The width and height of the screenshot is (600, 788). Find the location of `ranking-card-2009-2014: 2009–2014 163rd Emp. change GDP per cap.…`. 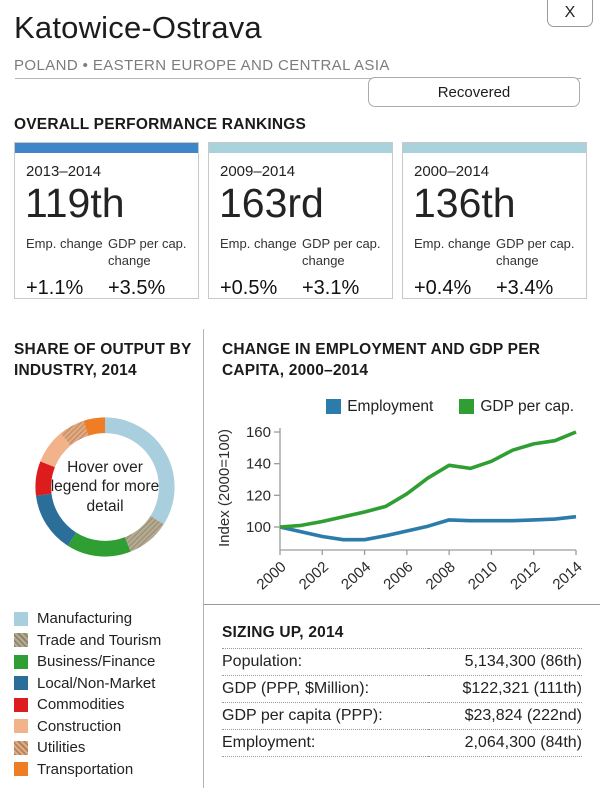

ranking-card-2009-2014: 2009–2014 163rd Emp. change GDP per cap.… is located at coordinates (300, 220).